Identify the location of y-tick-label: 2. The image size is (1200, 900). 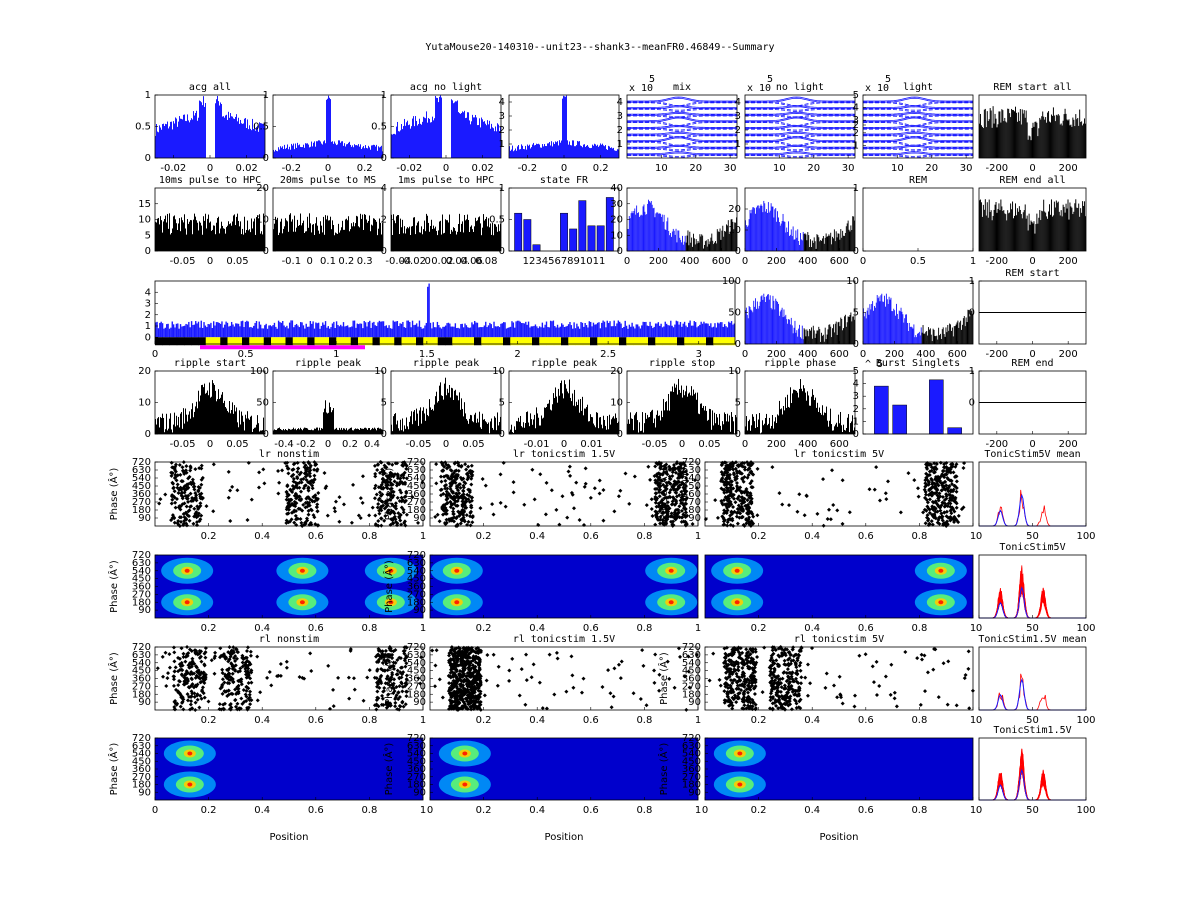
(856, 133).